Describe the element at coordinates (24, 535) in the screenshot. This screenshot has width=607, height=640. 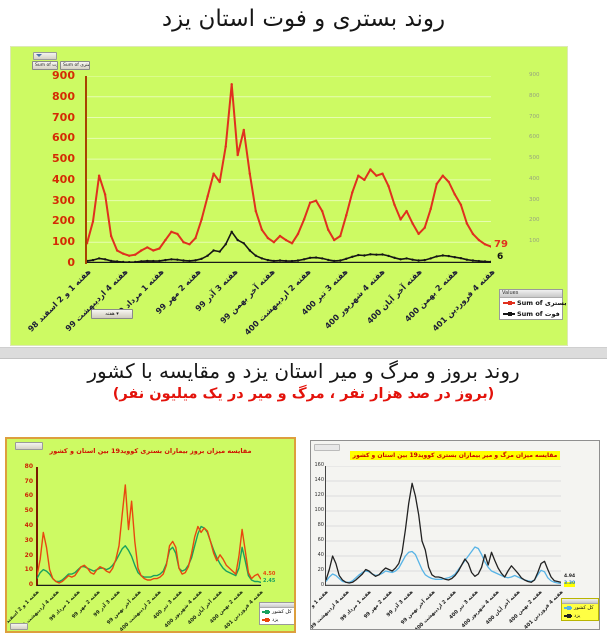
I see `y-axis-labels: 80 70 60 50 40 30 20 10 0` at that location.